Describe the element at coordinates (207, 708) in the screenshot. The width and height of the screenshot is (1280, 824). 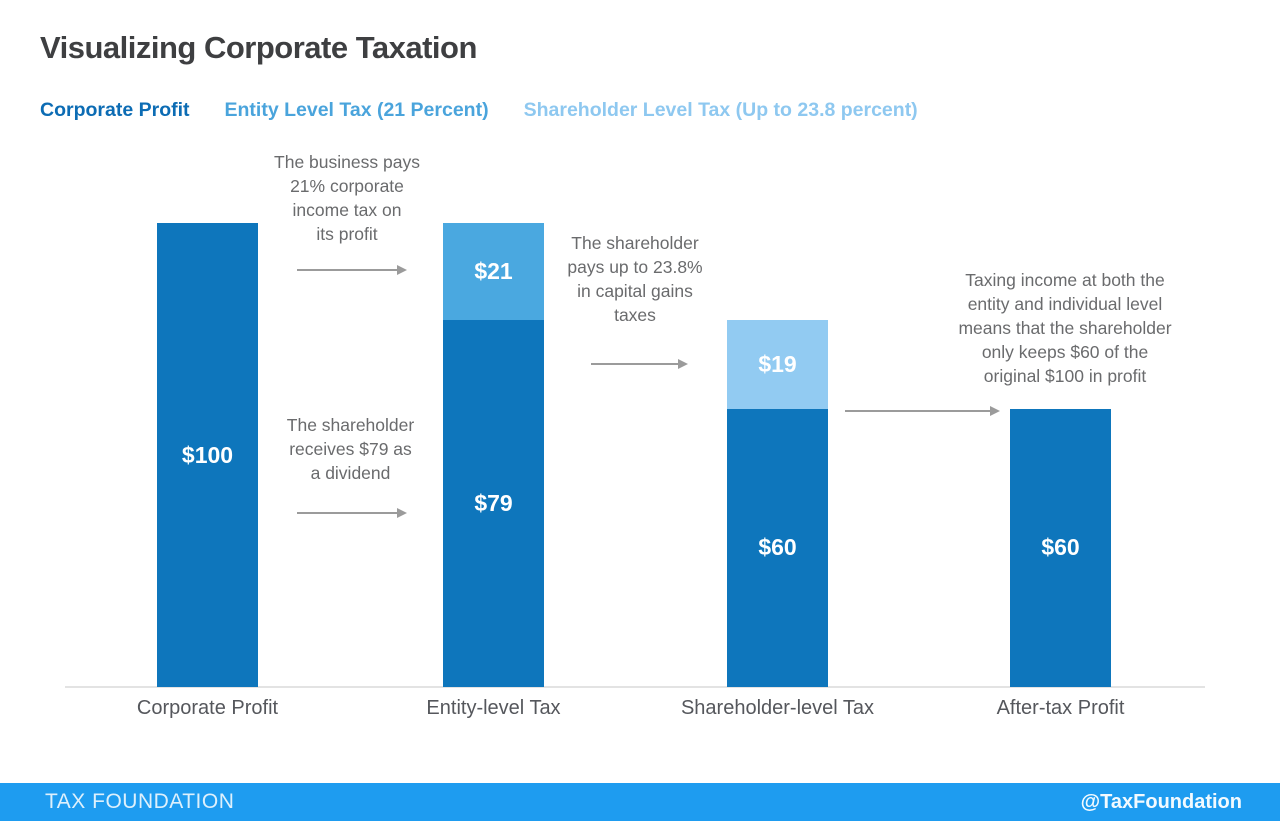
I see `category-label: Corporate Profit` at that location.